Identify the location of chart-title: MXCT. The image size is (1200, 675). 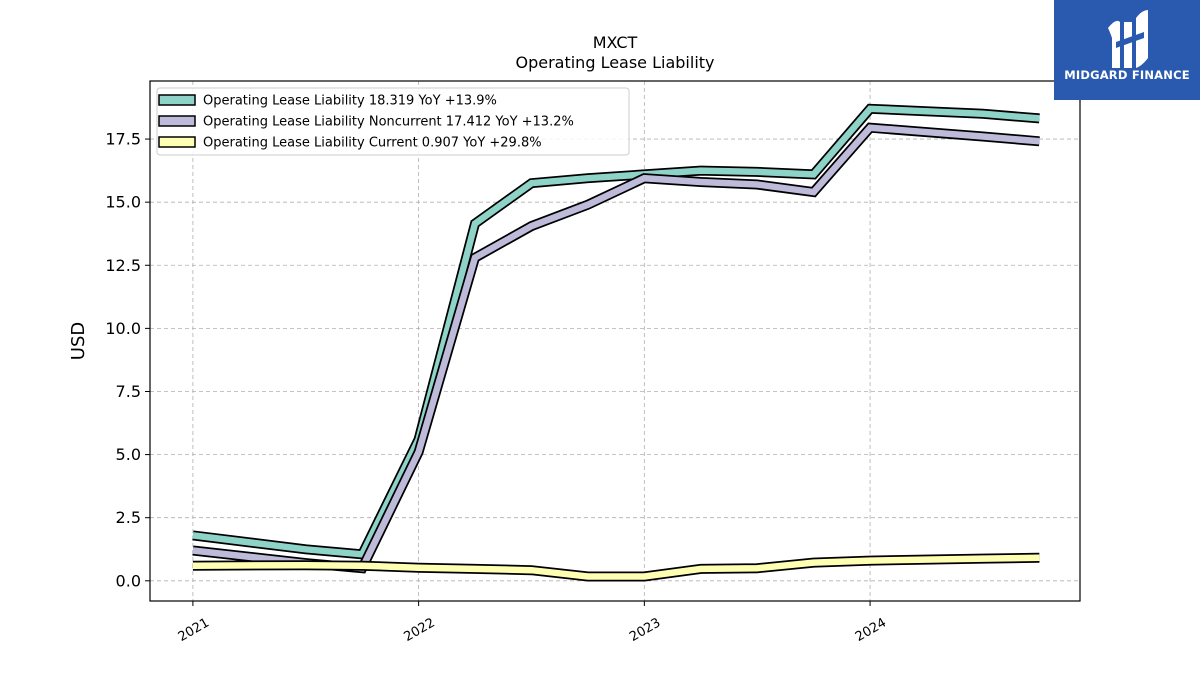
(615, 42).